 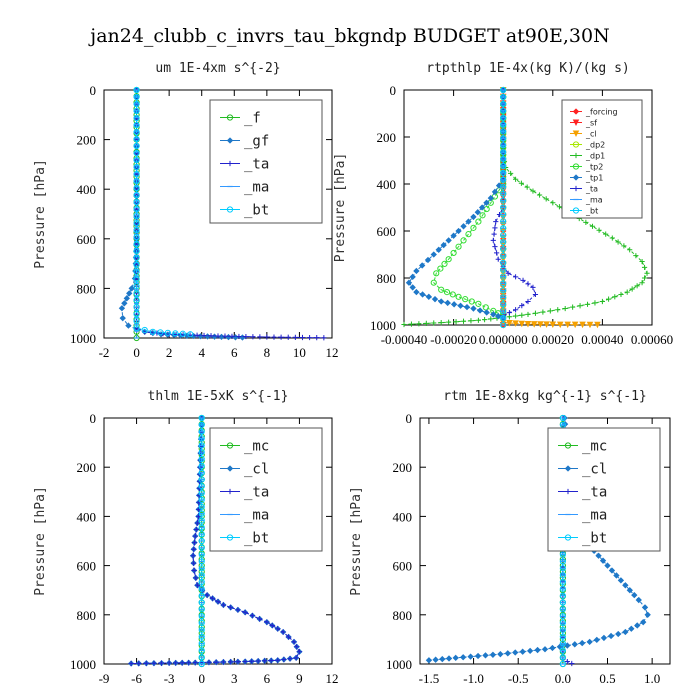 What do you see at coordinates (387, 184) in the screenshot?
I see `ytick-label: 400` at bounding box center [387, 184].